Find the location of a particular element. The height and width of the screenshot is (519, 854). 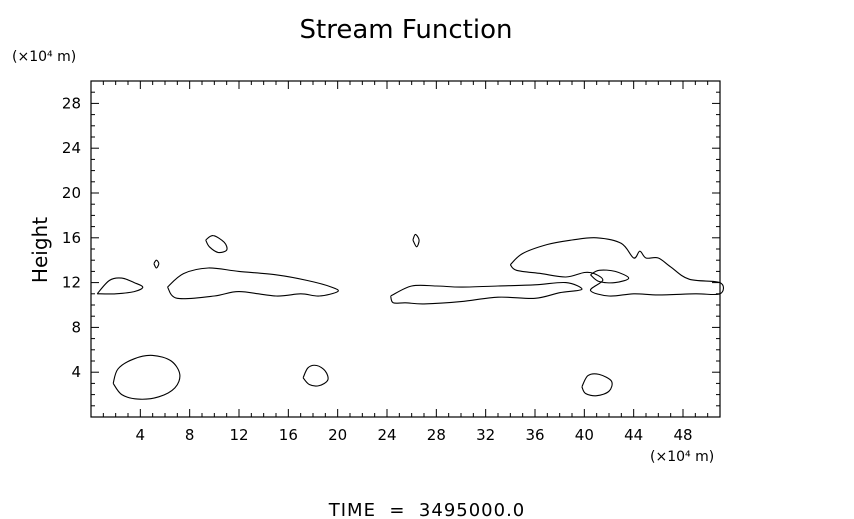

y-tick-label: 12 is located at coordinates (71, 283).